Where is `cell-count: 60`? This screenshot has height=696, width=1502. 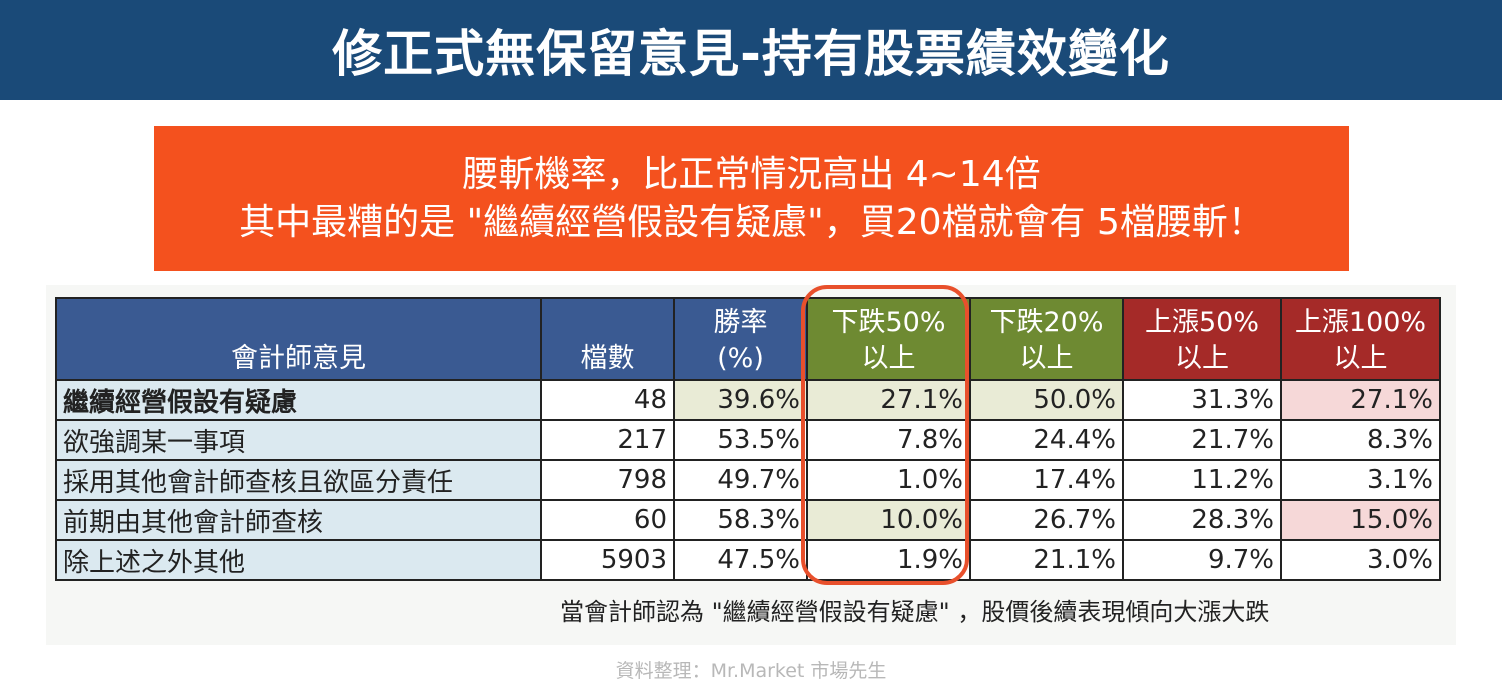 cell-count: 60 is located at coordinates (607, 520).